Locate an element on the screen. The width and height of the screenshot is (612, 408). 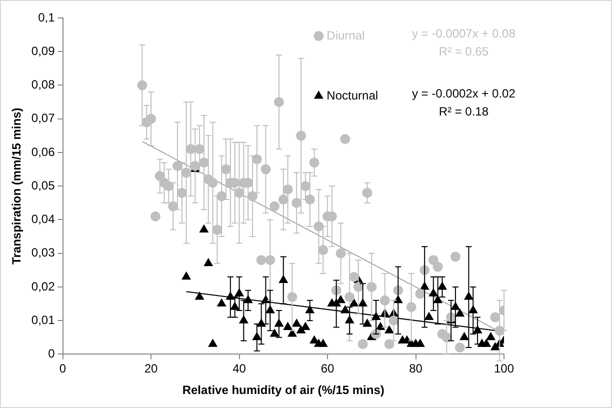
y-tick-label: 0,02 is located at coordinates (43, 286).